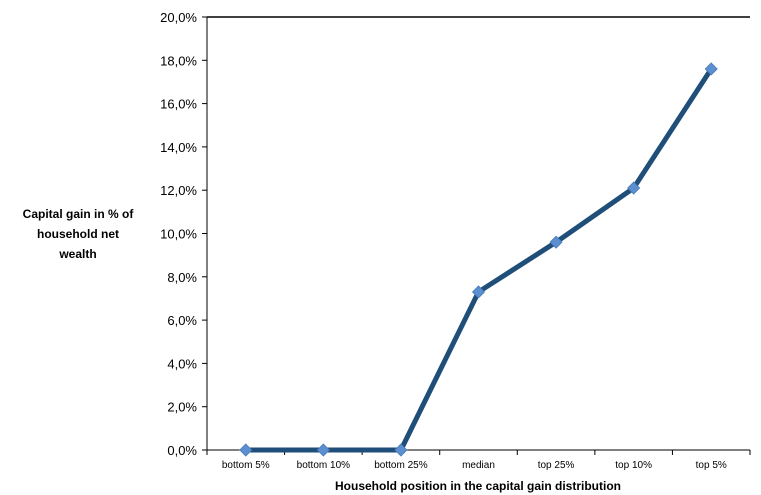 The height and width of the screenshot is (495, 761). I want to click on y-axis-title-line: wealth, so click(77, 254).